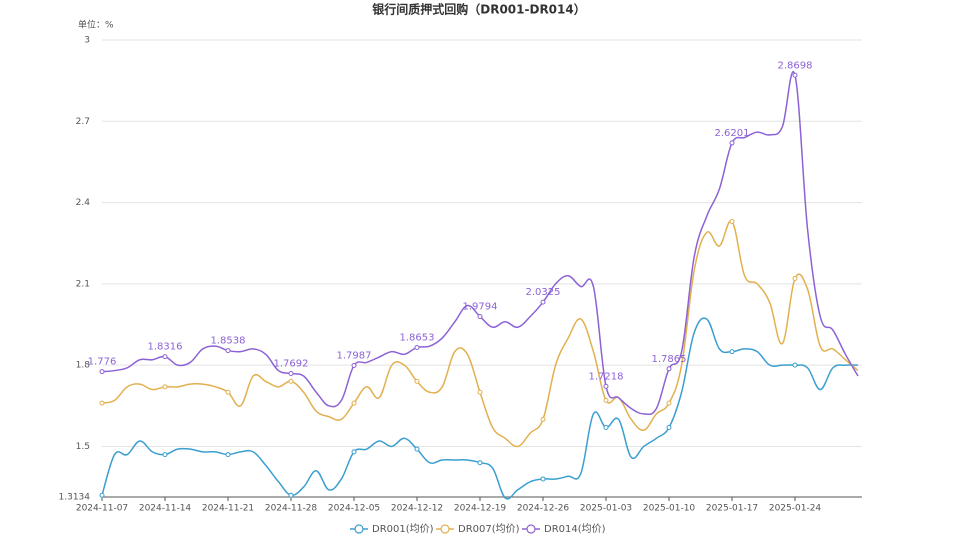 The height and width of the screenshot is (539, 958). I want to click on data-label: 2.8698, so click(795, 65).